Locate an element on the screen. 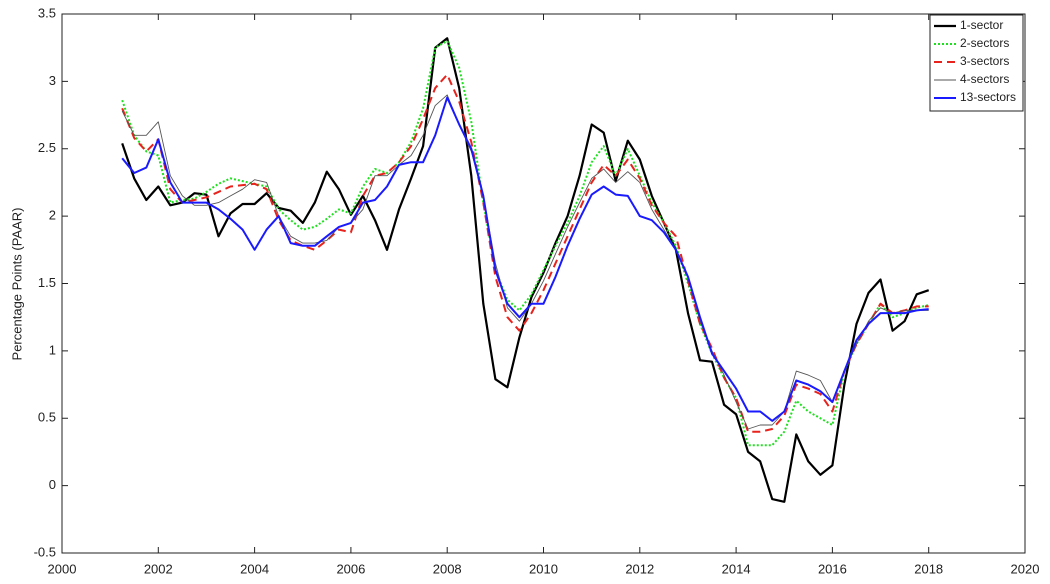  y-tick-label: -0.5 is located at coordinates (45, 551).